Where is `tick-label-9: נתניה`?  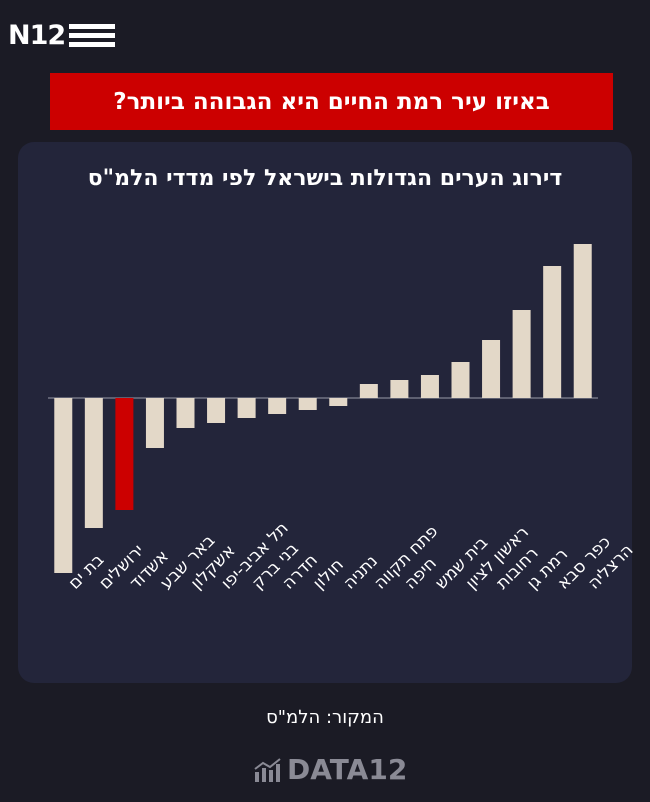 tick-label-9: נתניה is located at coordinates (361, 572).